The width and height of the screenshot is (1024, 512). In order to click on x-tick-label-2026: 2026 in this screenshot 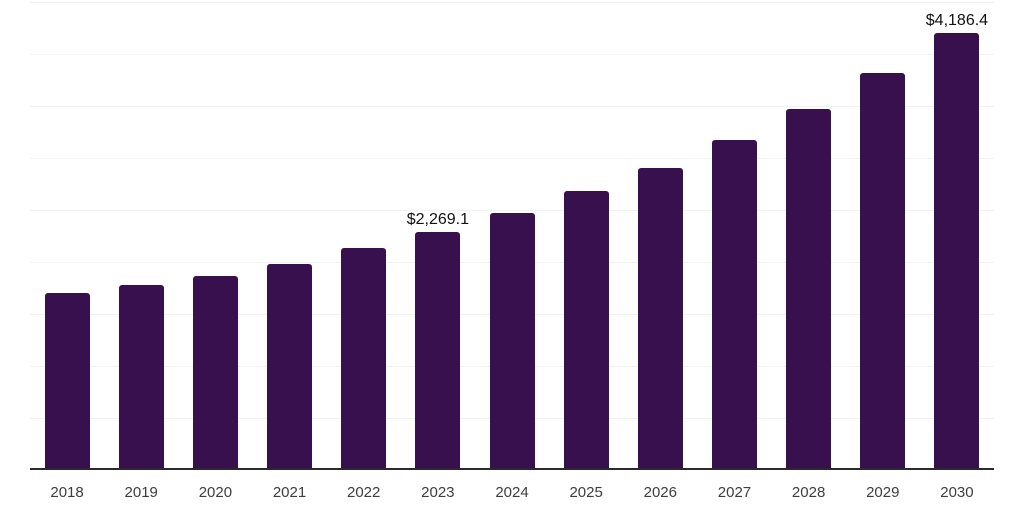, I will do `click(660, 492)`.